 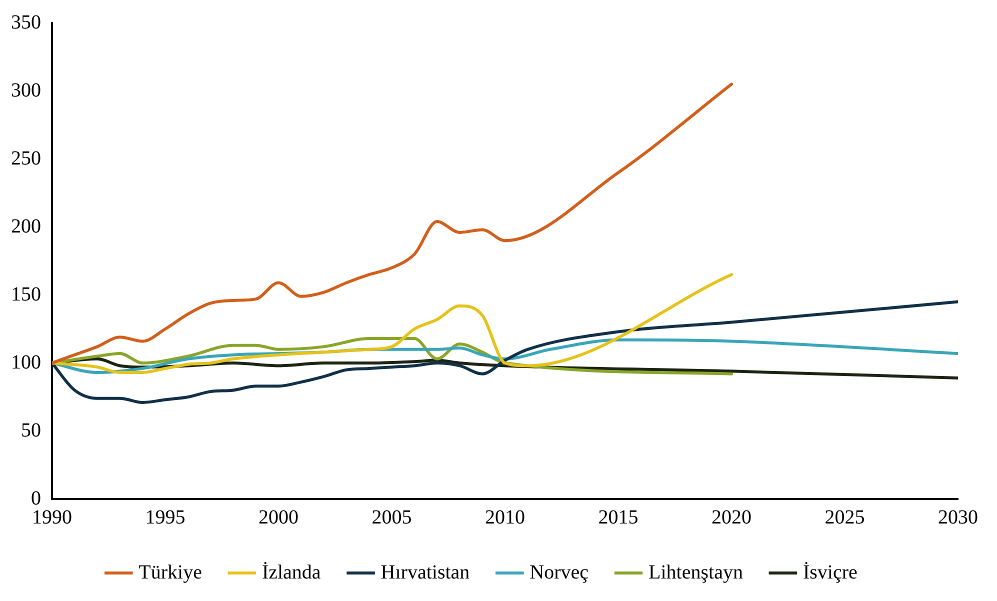 What do you see at coordinates (618, 517) in the screenshot?
I see `x-tick-label: 2015` at bounding box center [618, 517].